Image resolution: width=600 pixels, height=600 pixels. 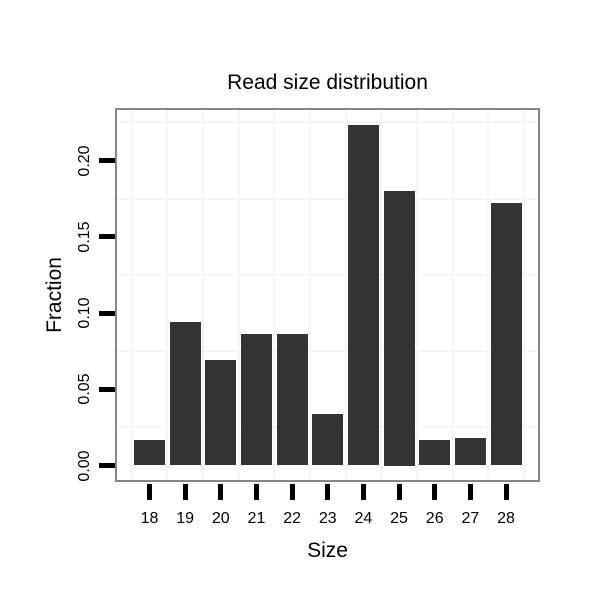 I want to click on y-tick-label: 0.10, so click(x=84, y=313).